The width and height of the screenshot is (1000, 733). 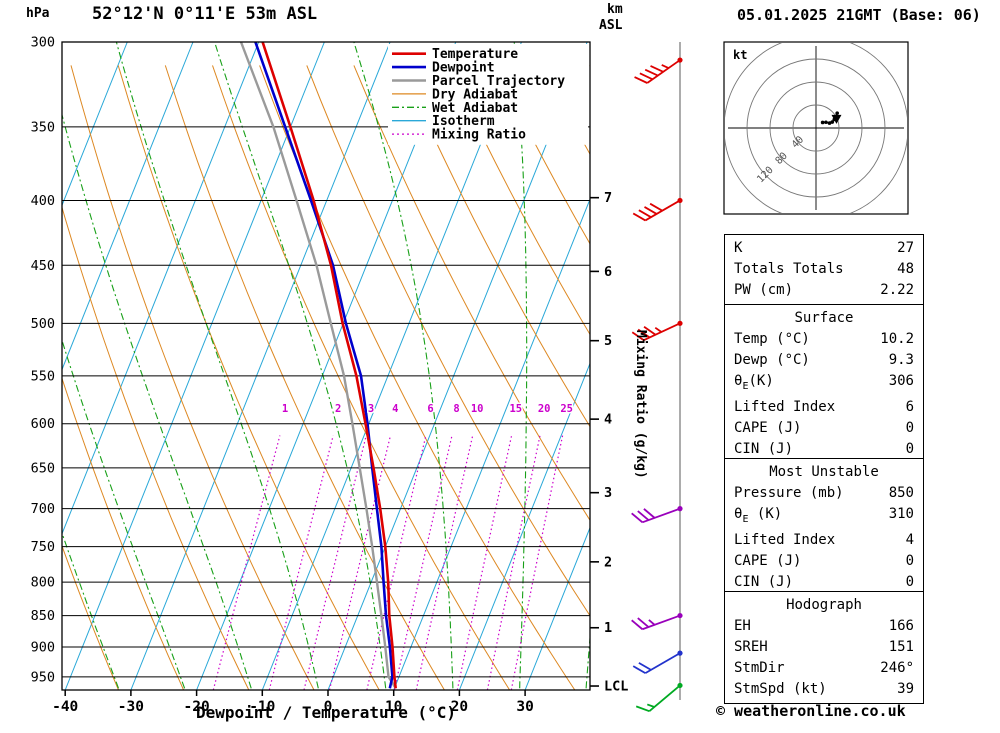 I want to click on stats-value: 4, so click(x=909, y=539).